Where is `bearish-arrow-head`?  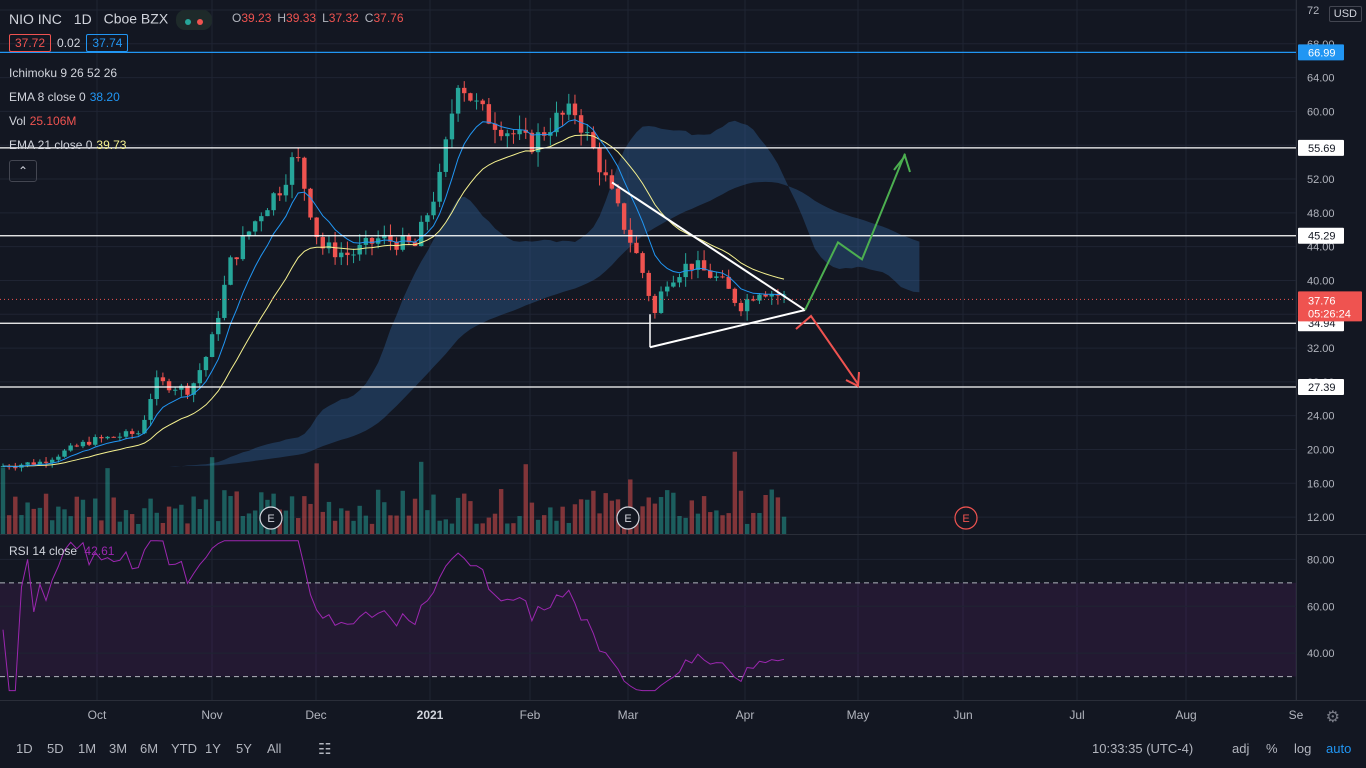 bearish-arrow-head is located at coordinates (852, 379).